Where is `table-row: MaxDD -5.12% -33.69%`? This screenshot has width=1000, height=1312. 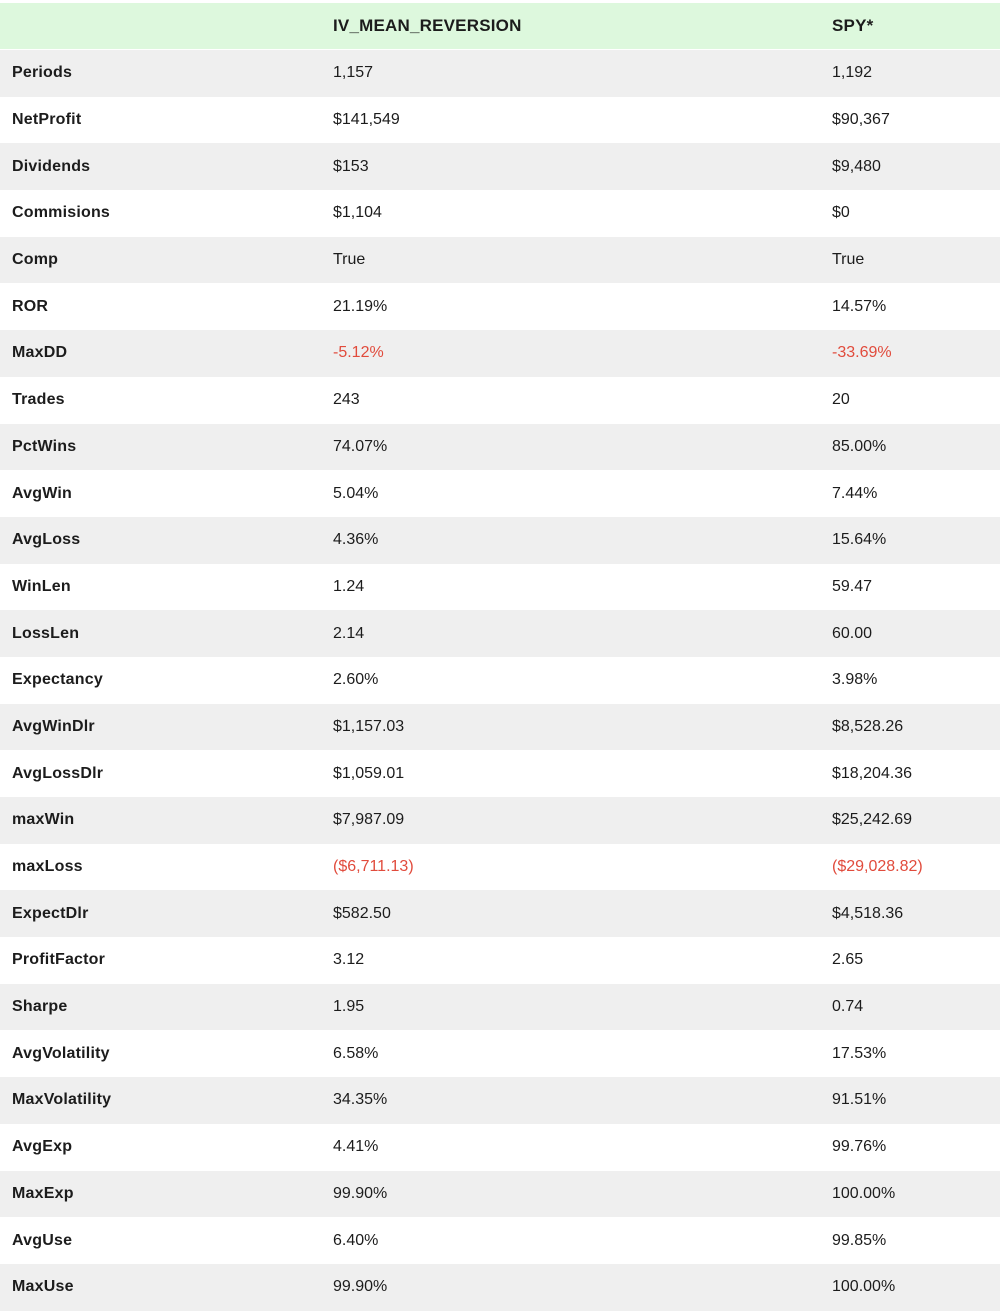 table-row: MaxDD -5.12% -33.69% is located at coordinates (500, 353).